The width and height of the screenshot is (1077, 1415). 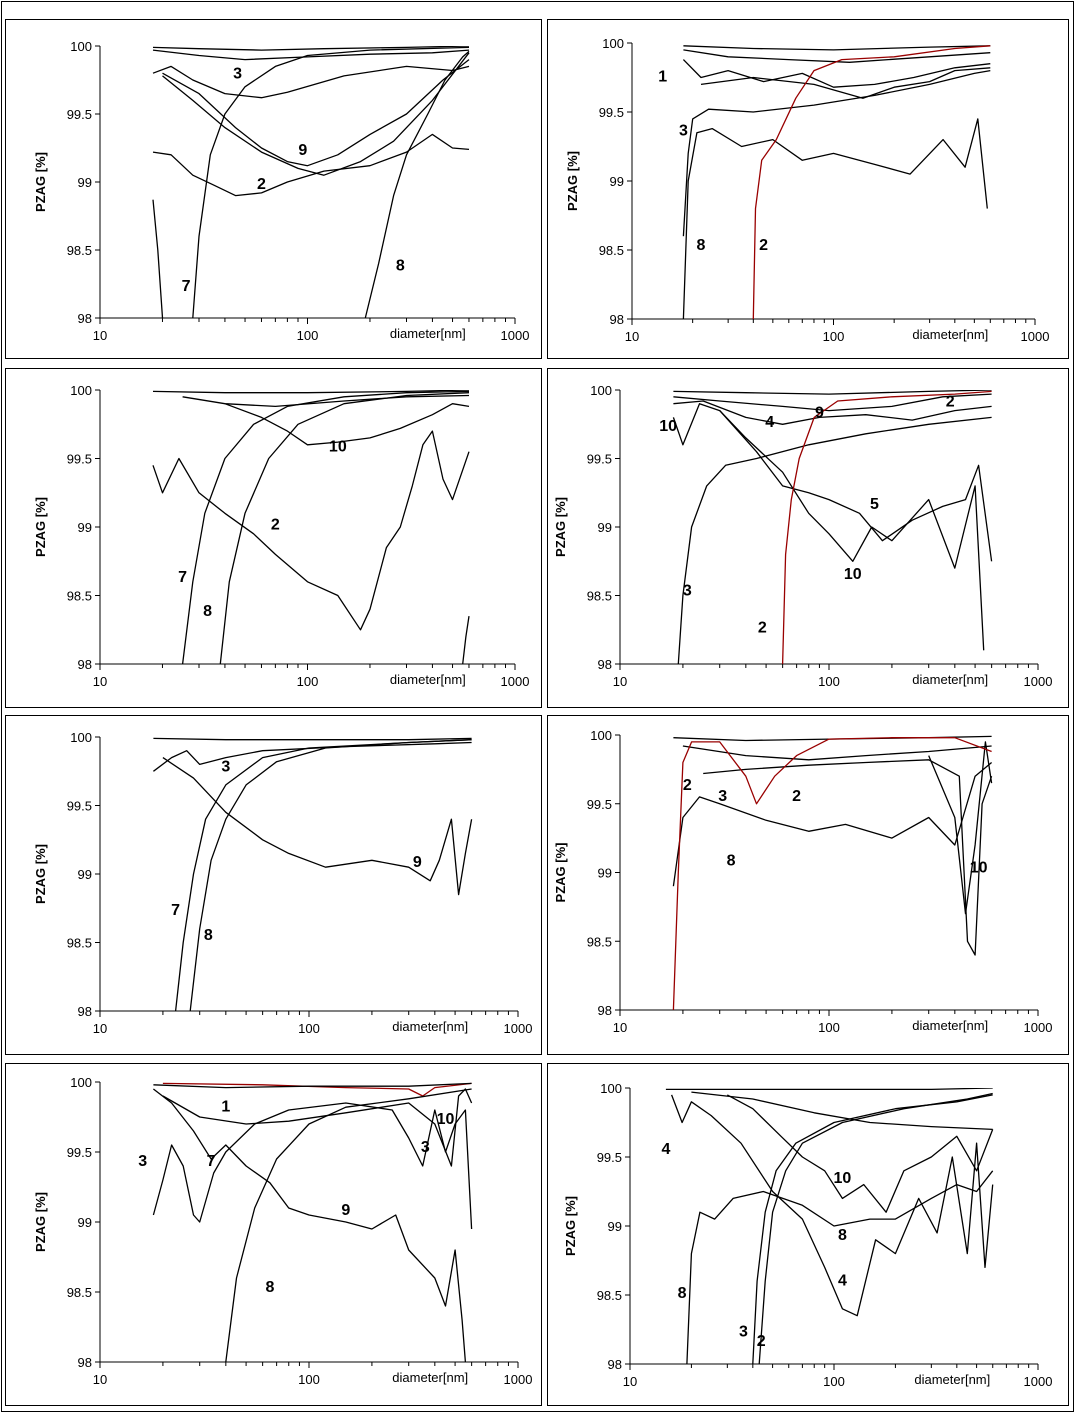 I want to click on curve-label: 1, so click(x=662, y=77).